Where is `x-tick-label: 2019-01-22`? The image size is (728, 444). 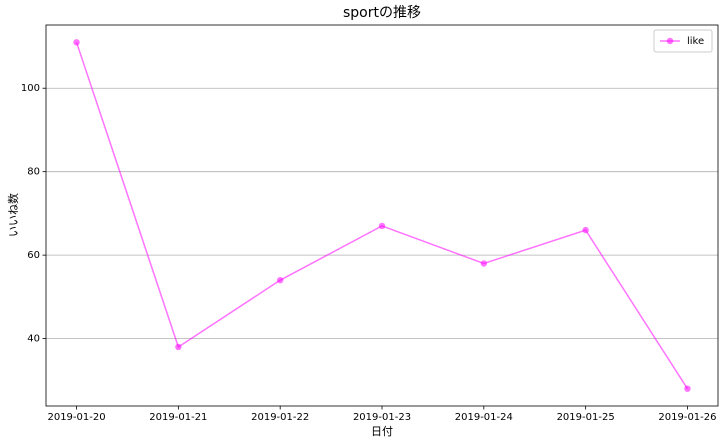 x-tick-label: 2019-01-22 is located at coordinates (280, 417).